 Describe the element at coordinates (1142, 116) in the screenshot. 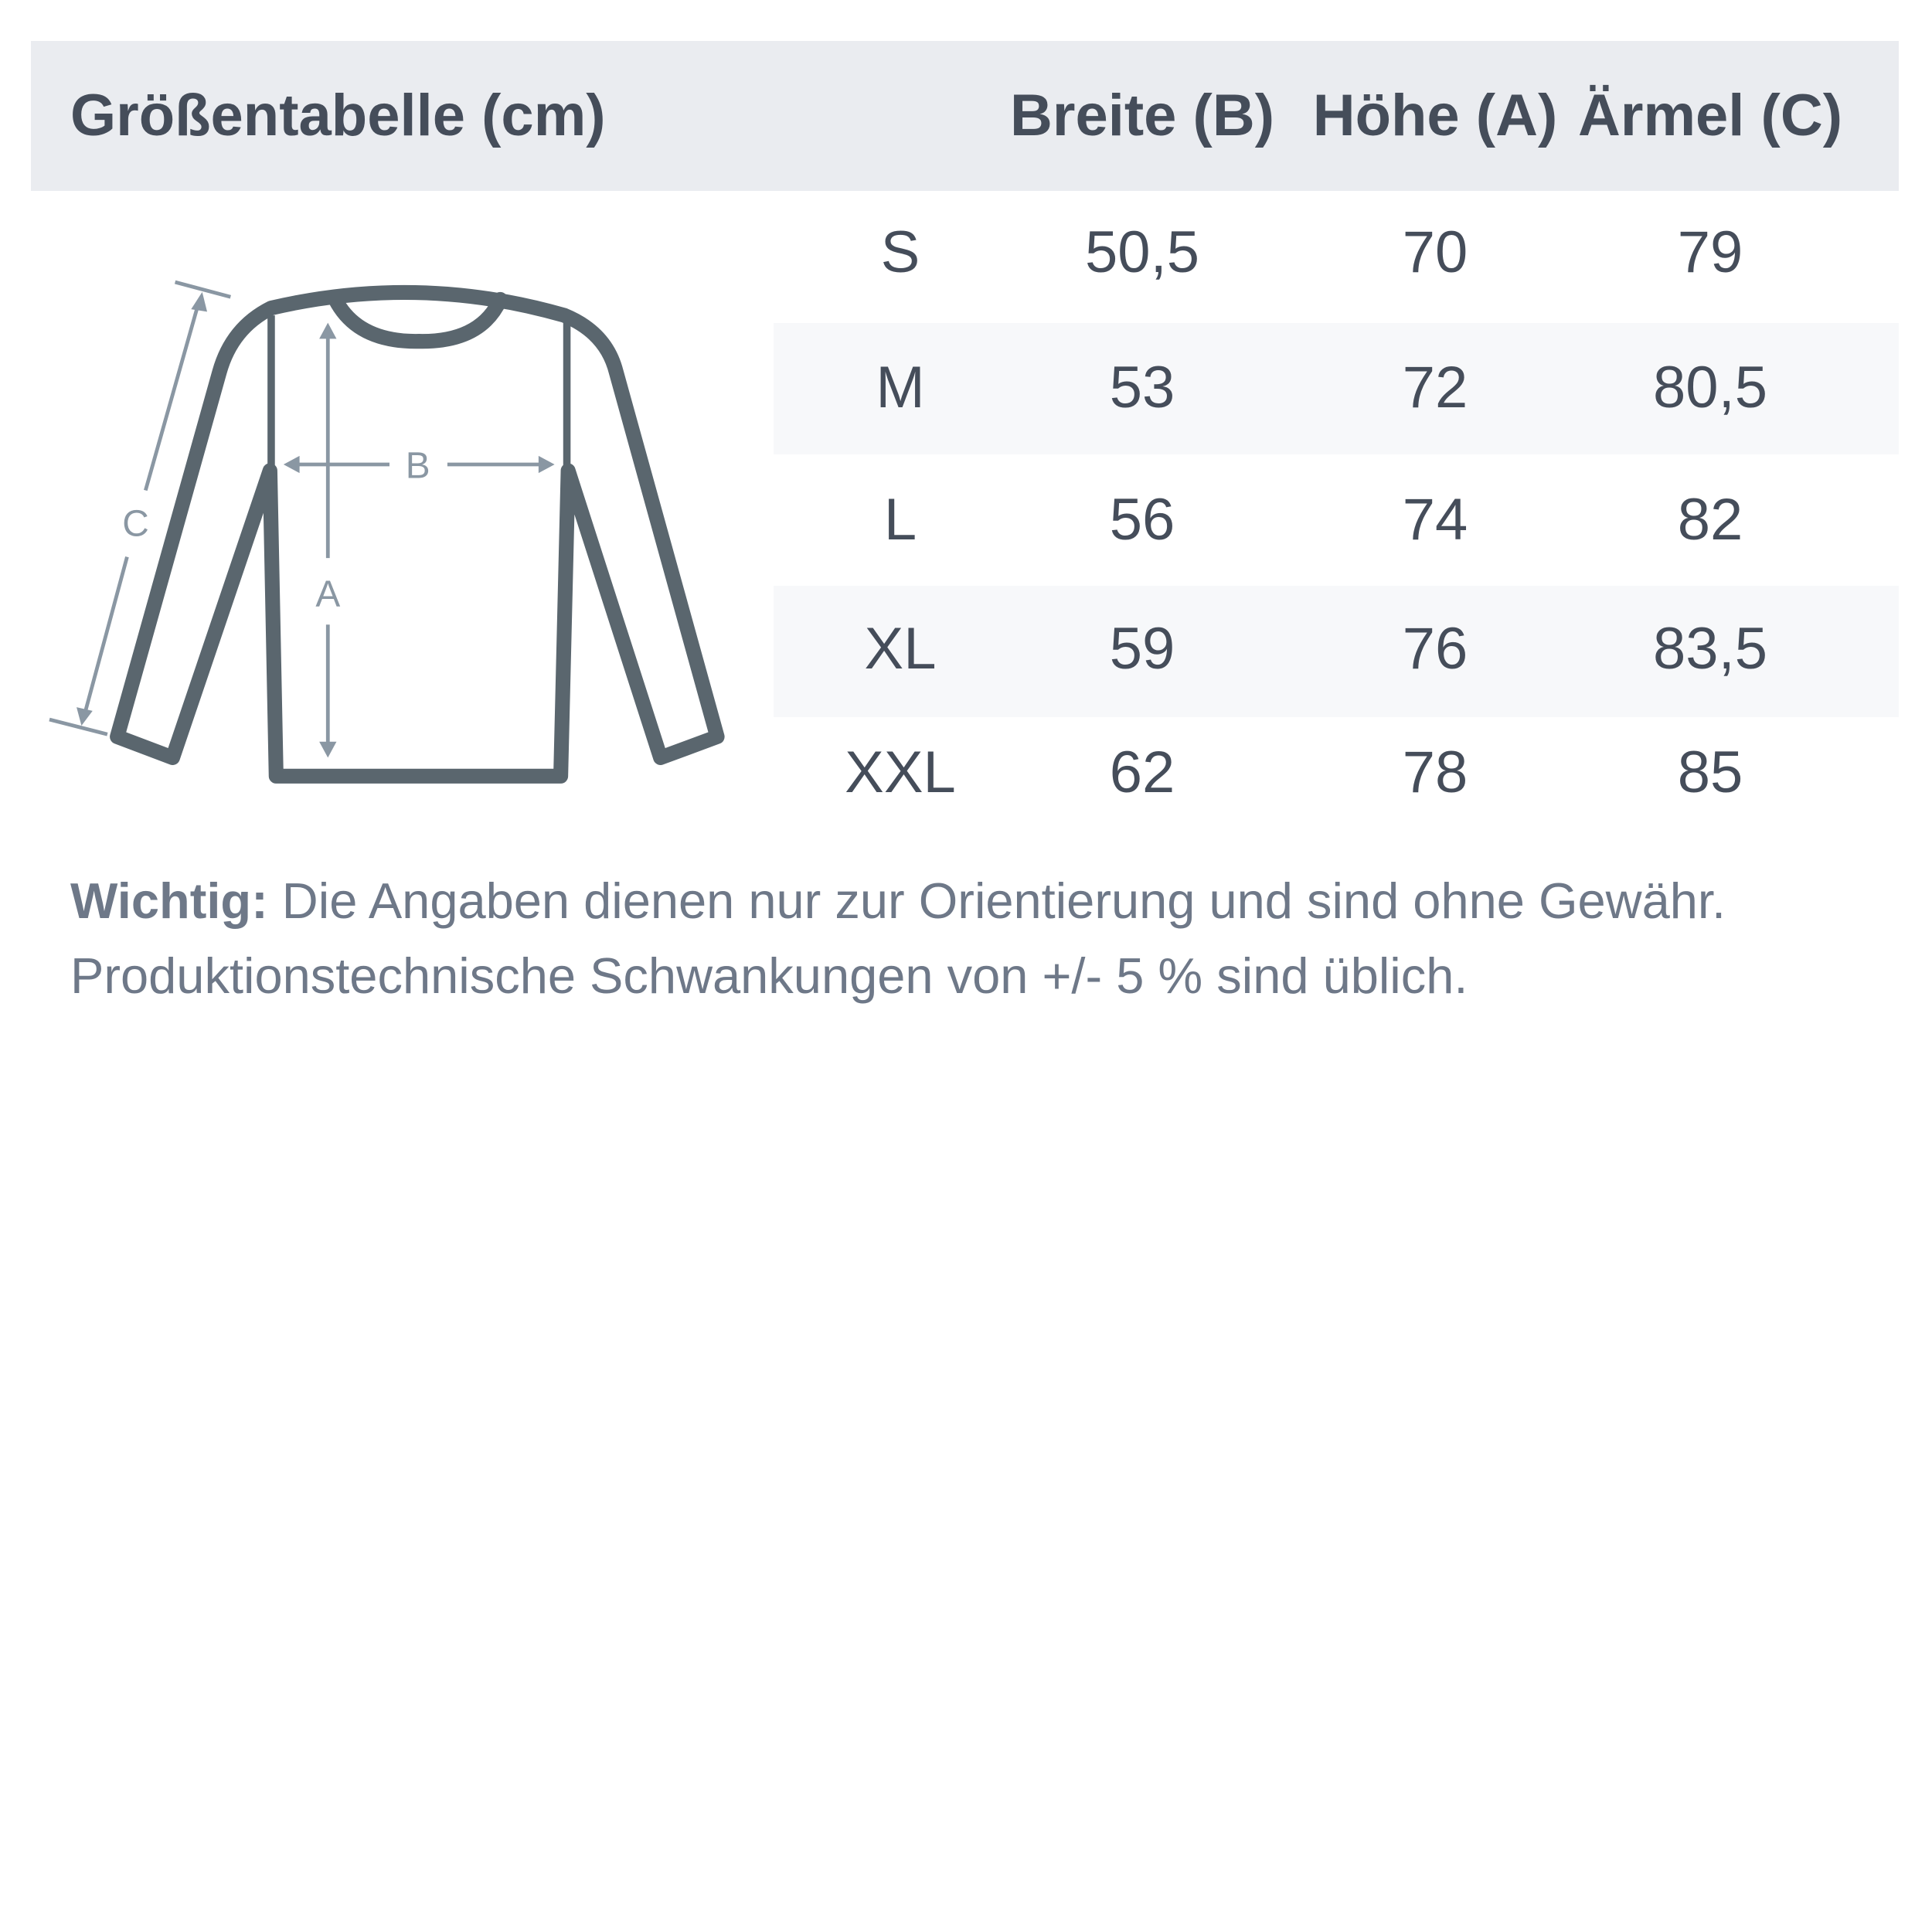

I see `column-header-breite: Breite (B)` at that location.